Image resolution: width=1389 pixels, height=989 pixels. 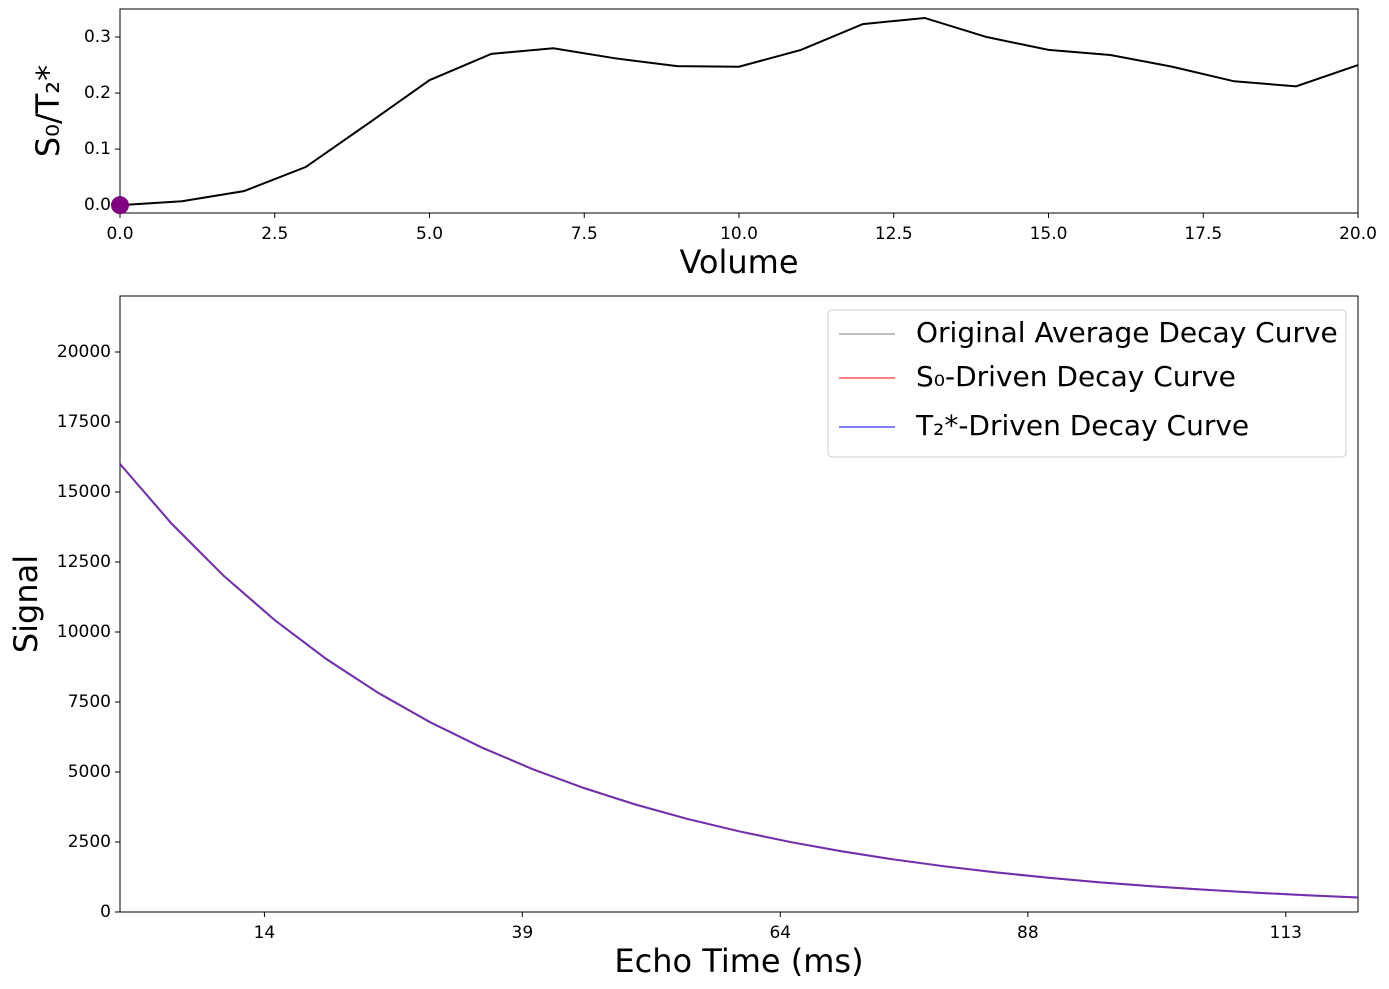 What do you see at coordinates (84, 632) in the screenshot?
I see `y-tick-label: 10000` at bounding box center [84, 632].